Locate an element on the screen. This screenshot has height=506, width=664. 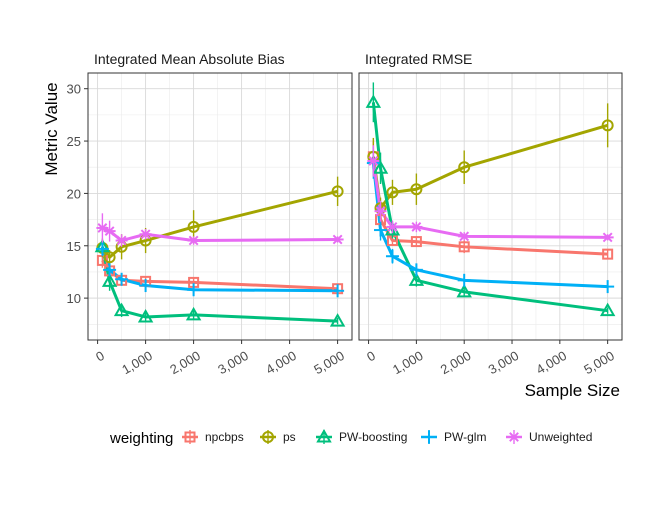
panel-title: Integrated RMSE is located at coordinates (418, 59).